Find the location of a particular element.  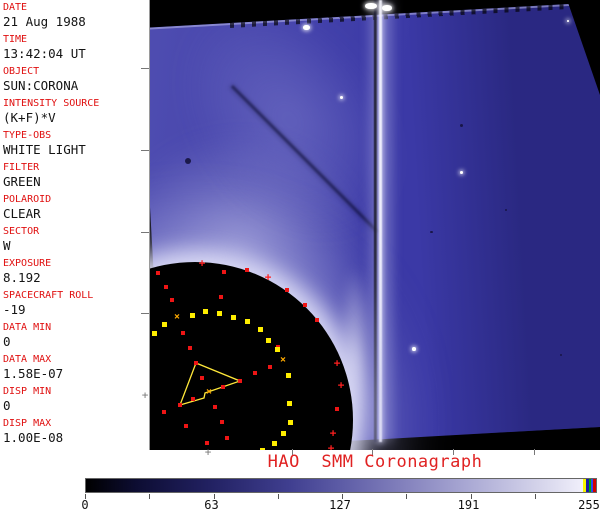

field-value: 1.00E-08 is located at coordinates (33, 437).